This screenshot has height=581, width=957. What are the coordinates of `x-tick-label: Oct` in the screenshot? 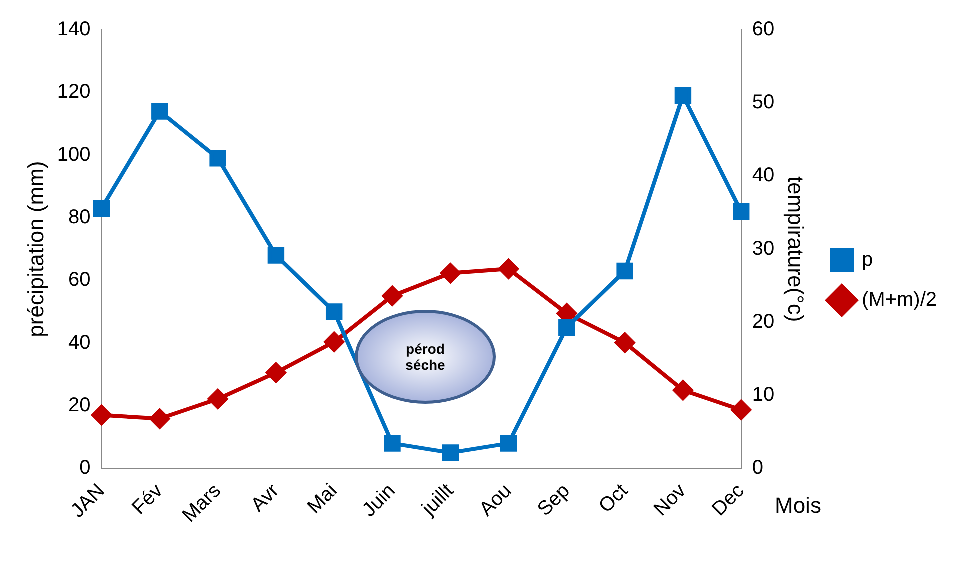 It's located at (613, 499).